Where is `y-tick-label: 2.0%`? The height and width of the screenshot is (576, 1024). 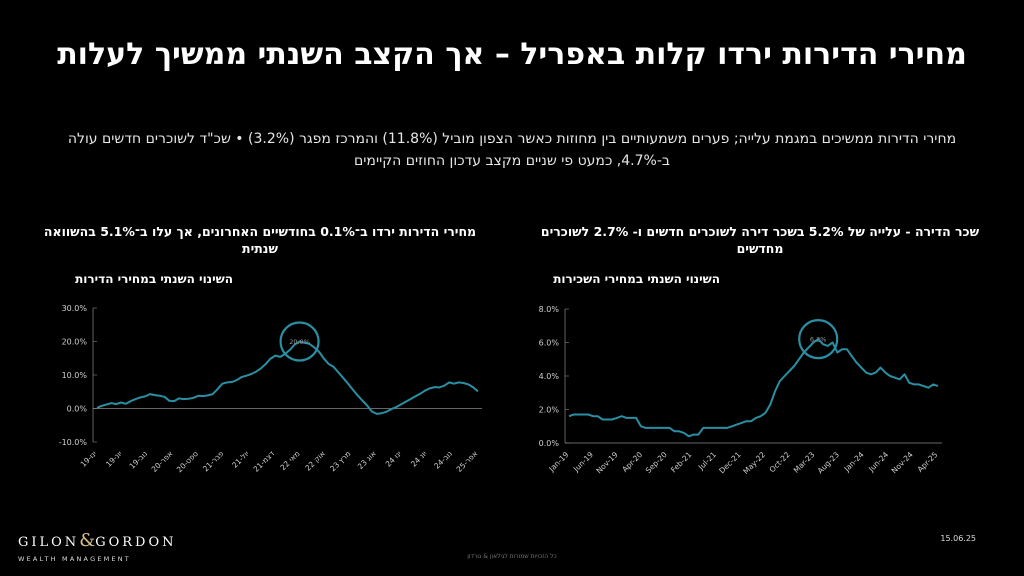 y-tick-label: 2.0% is located at coordinates (549, 410).